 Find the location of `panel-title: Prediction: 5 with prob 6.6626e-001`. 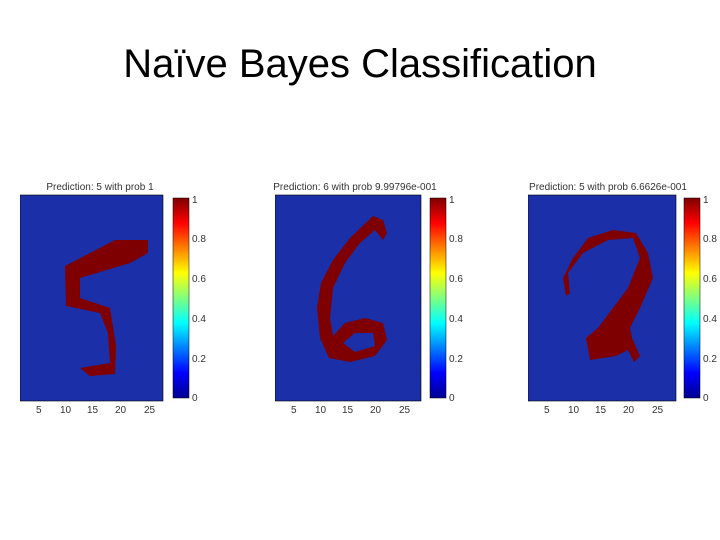

panel-title: Prediction: 5 with prob 6.6626e-001 is located at coordinates (608, 187).